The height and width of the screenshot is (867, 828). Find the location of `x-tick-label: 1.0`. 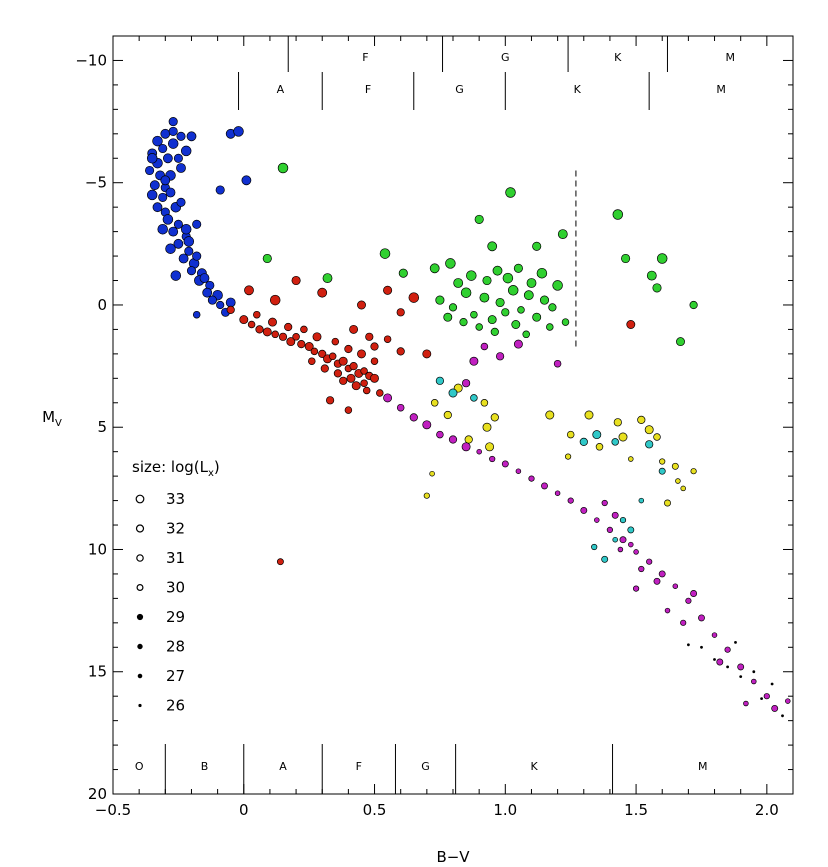

x-tick-label: 1.0 is located at coordinates (505, 810).